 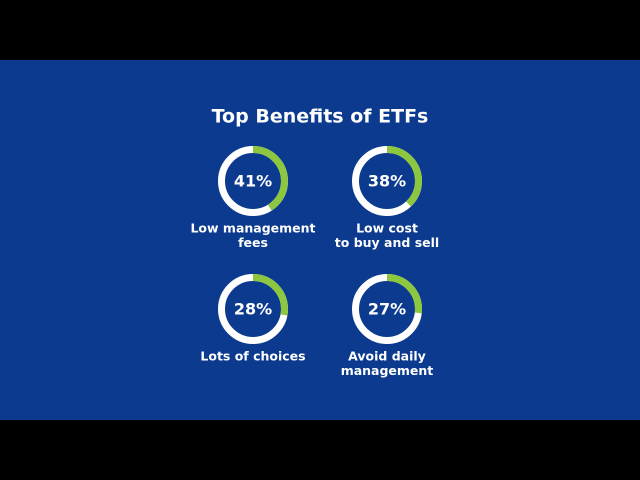 What do you see at coordinates (387, 242) in the screenshot?
I see `category-label: to buy and sell` at bounding box center [387, 242].